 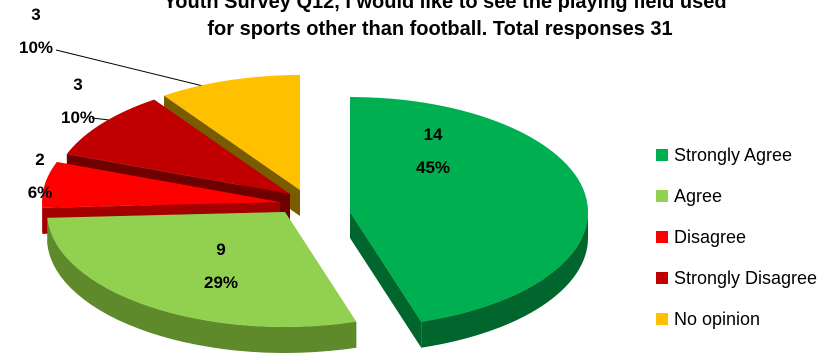 I want to click on data-label-percent: 45%, so click(x=433, y=167).